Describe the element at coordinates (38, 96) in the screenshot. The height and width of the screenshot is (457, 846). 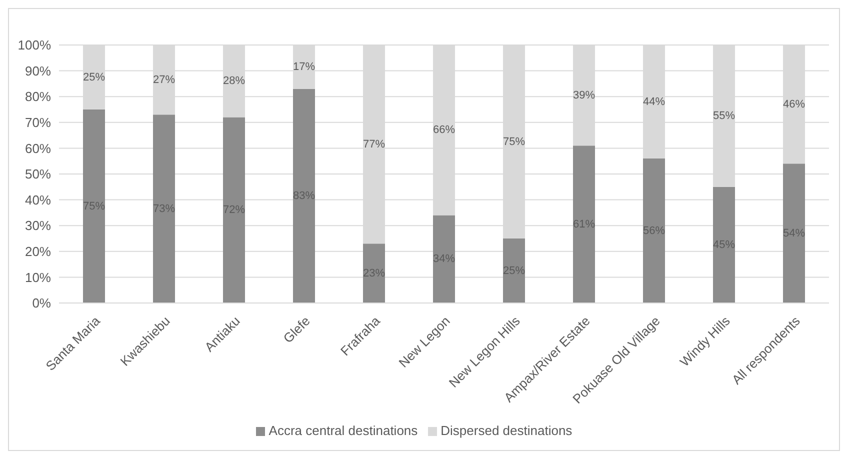
I see `y-tick-label: 80%` at that location.